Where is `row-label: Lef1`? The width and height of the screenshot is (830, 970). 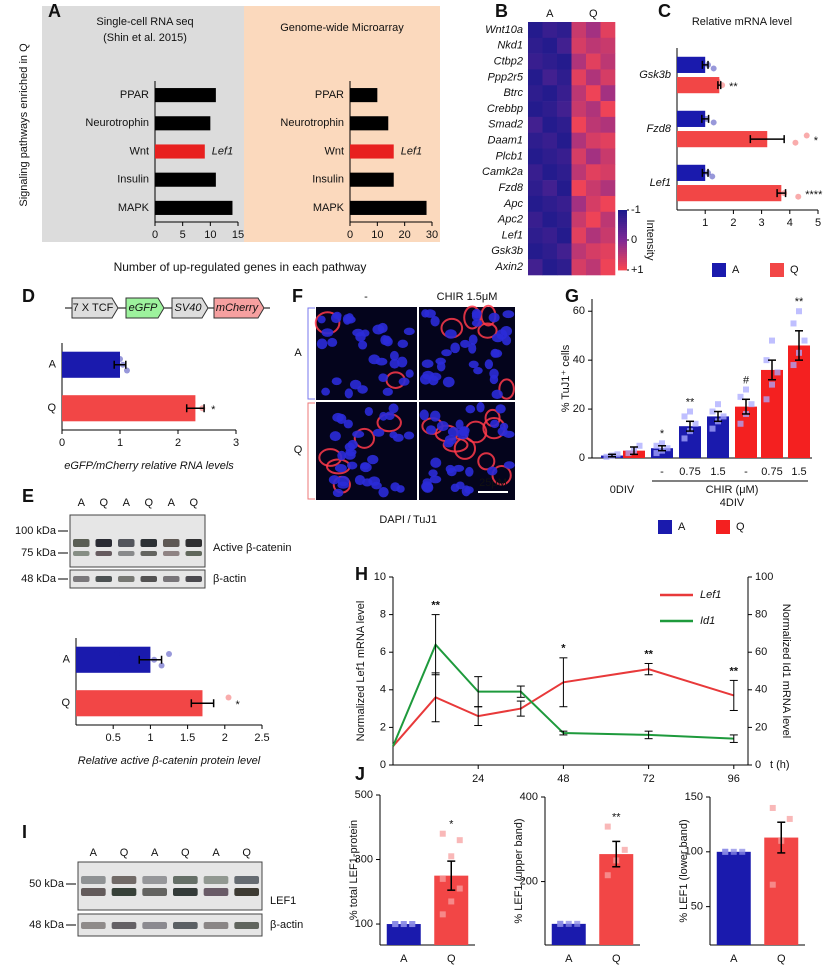 row-label: Lef1 is located at coordinates (512, 235).